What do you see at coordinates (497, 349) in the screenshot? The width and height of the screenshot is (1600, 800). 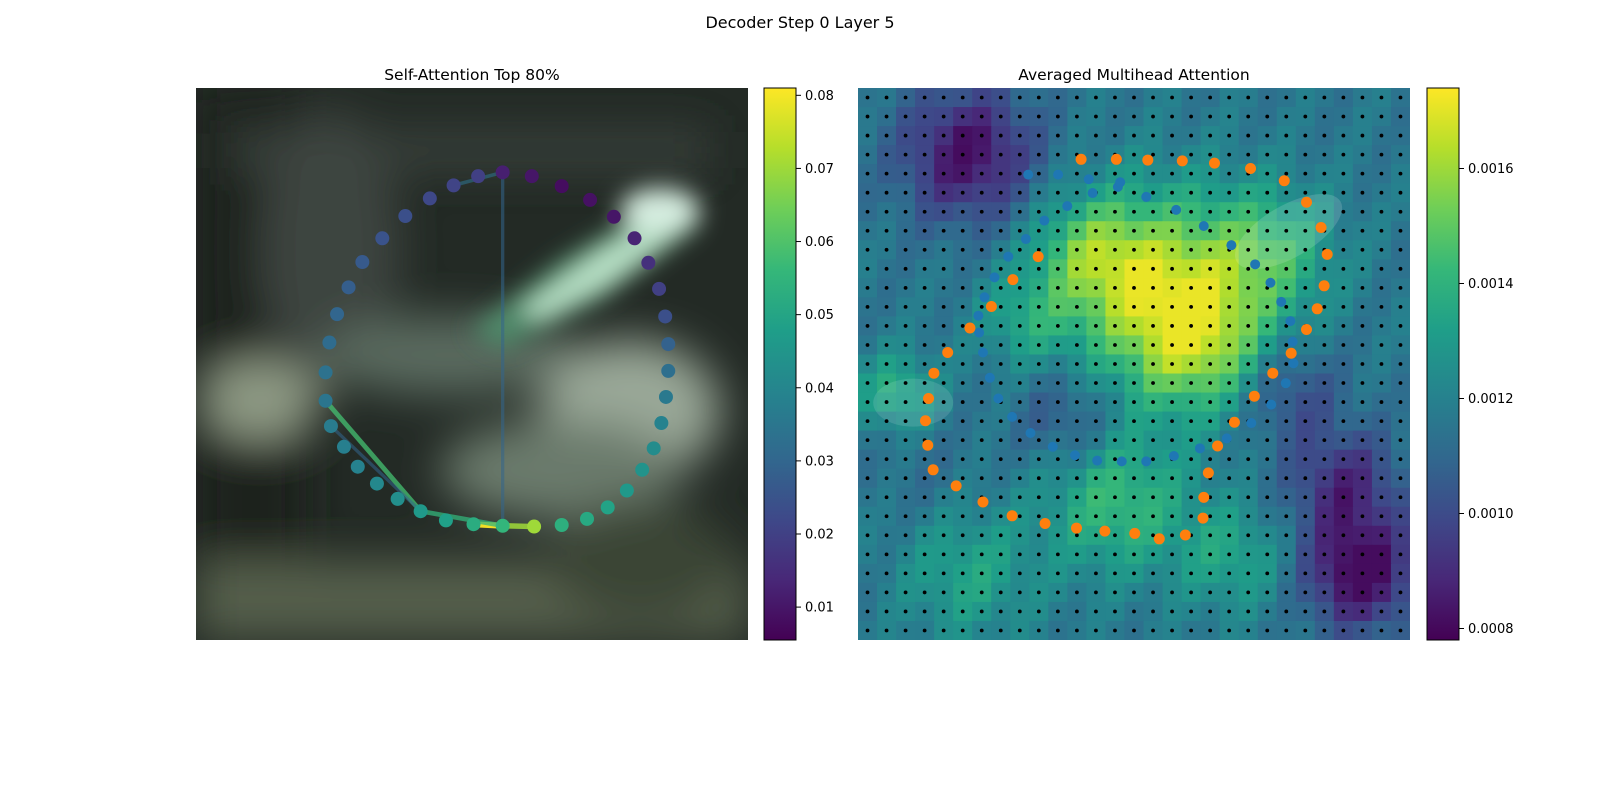 I see `contour-points` at bounding box center [497, 349].